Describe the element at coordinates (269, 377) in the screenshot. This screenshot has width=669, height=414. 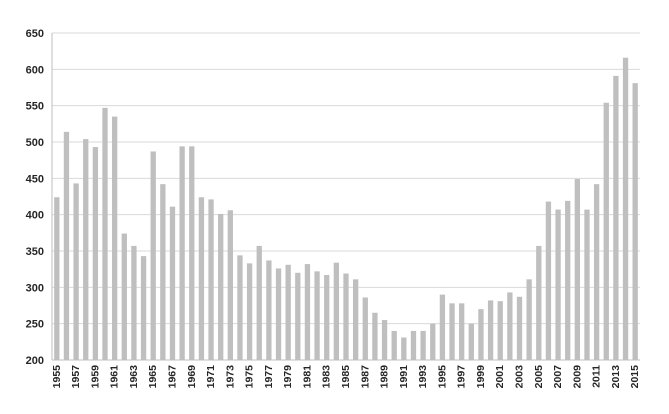
I see `x-tick-label: 1977` at that location.